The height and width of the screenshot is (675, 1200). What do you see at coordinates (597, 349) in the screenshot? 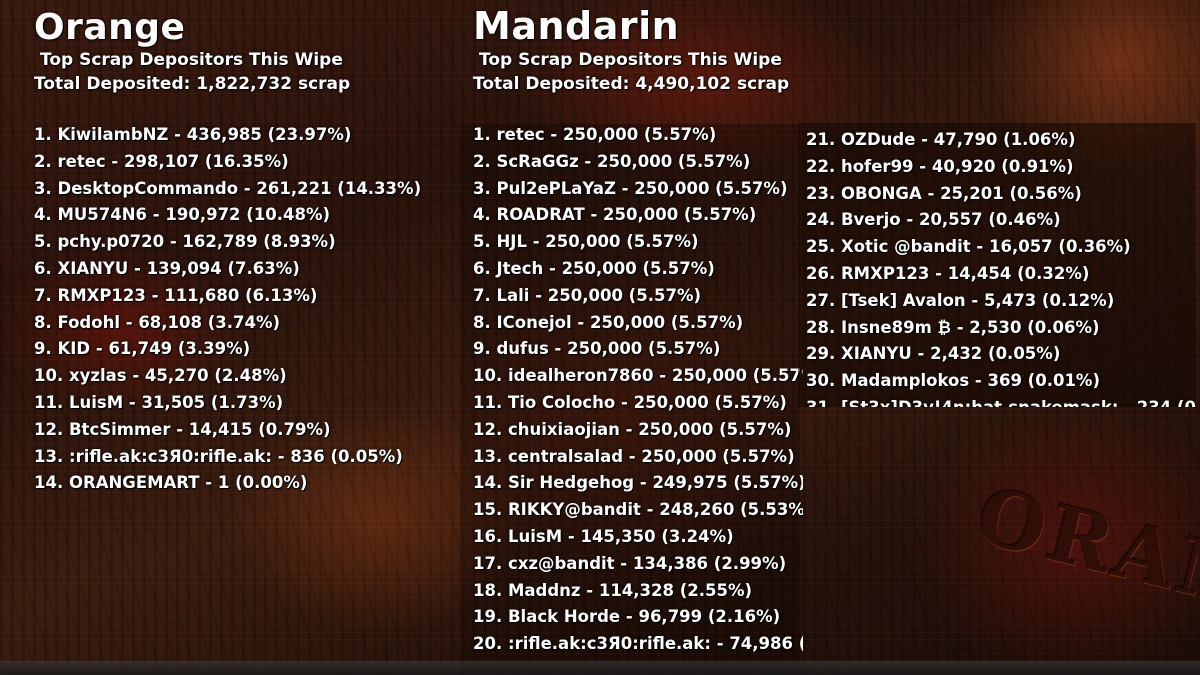
I see `list-item: 9. dufus - 250,000 (5.57%)` at bounding box center [597, 349].